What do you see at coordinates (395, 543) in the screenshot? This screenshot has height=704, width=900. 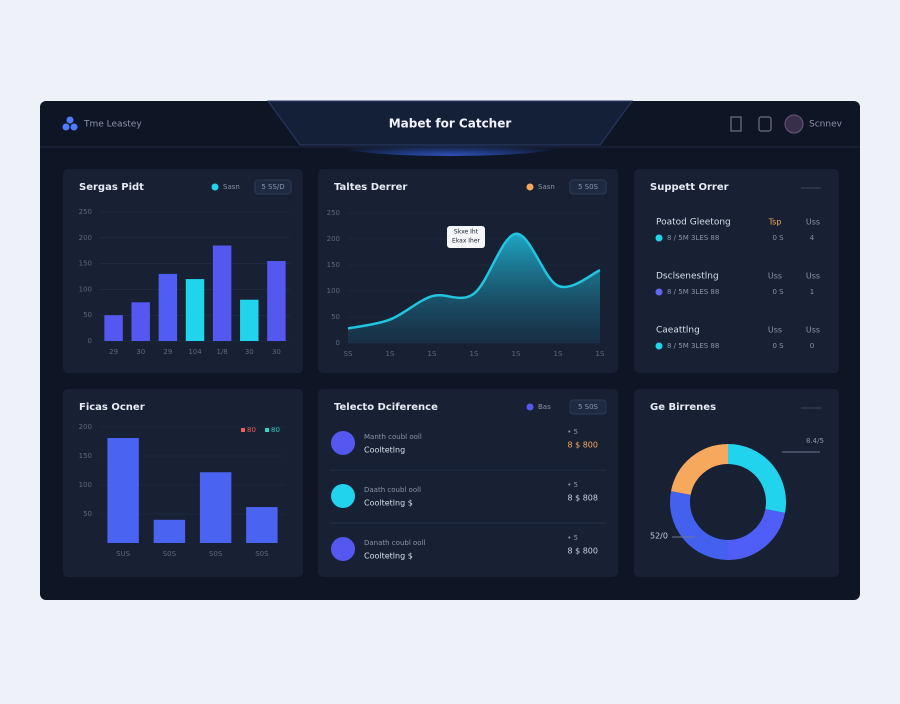 I see `row-line1: Danath coubl ooll` at bounding box center [395, 543].